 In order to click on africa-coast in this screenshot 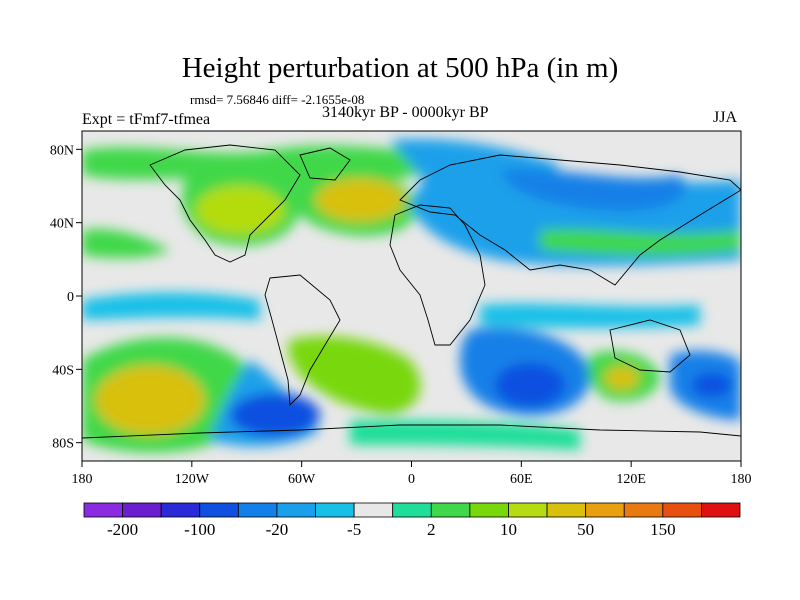, I will do `click(437, 275)`.